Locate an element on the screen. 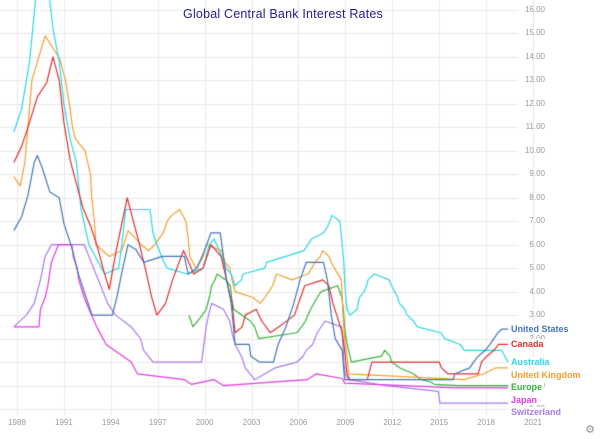  x-axis-tick-label: 1994 is located at coordinates (110, 422).